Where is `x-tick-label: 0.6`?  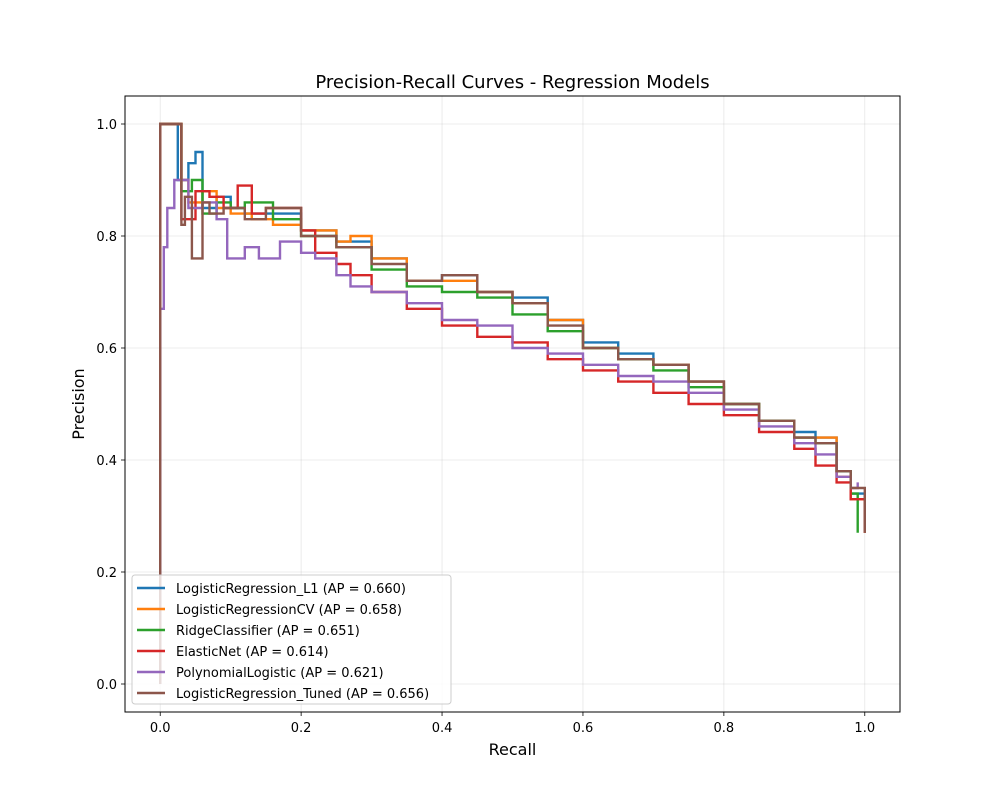
x-tick-label: 0.6 is located at coordinates (583, 728).